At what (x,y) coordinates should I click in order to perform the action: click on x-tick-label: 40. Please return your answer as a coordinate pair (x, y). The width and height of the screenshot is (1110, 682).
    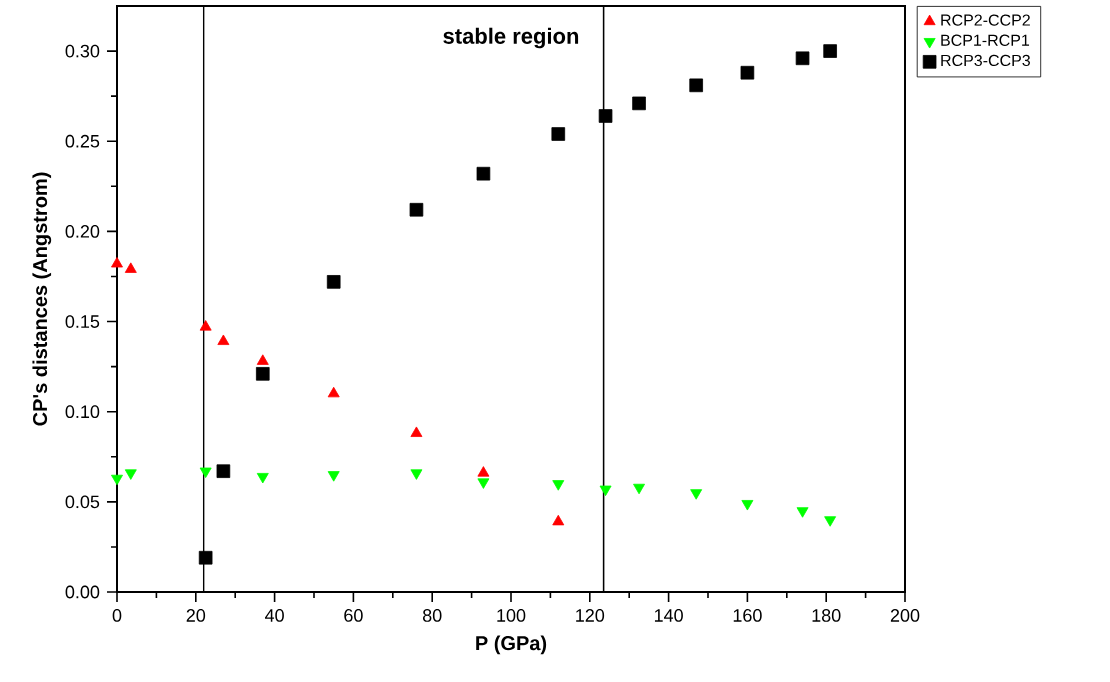
    Looking at the image, I should click on (274, 615).